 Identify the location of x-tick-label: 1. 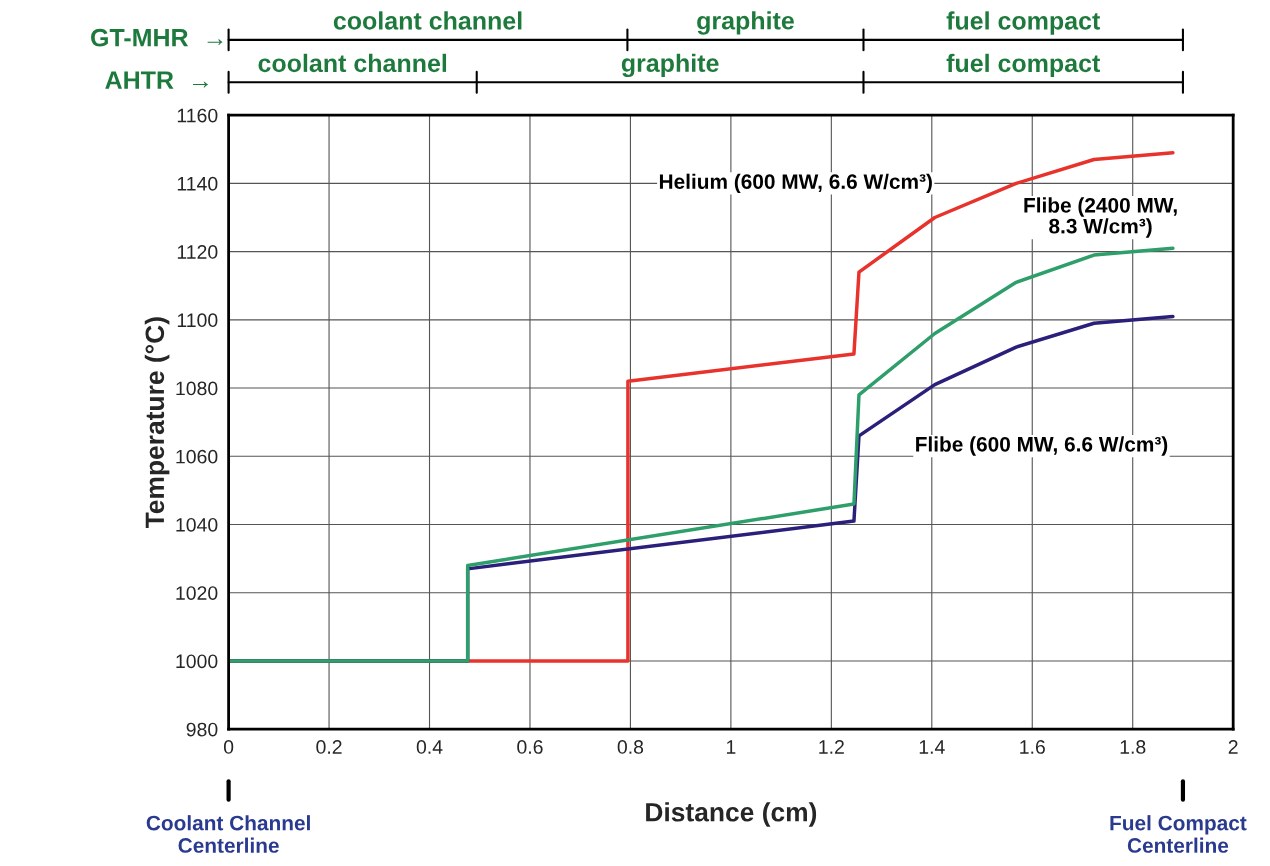
(731, 747).